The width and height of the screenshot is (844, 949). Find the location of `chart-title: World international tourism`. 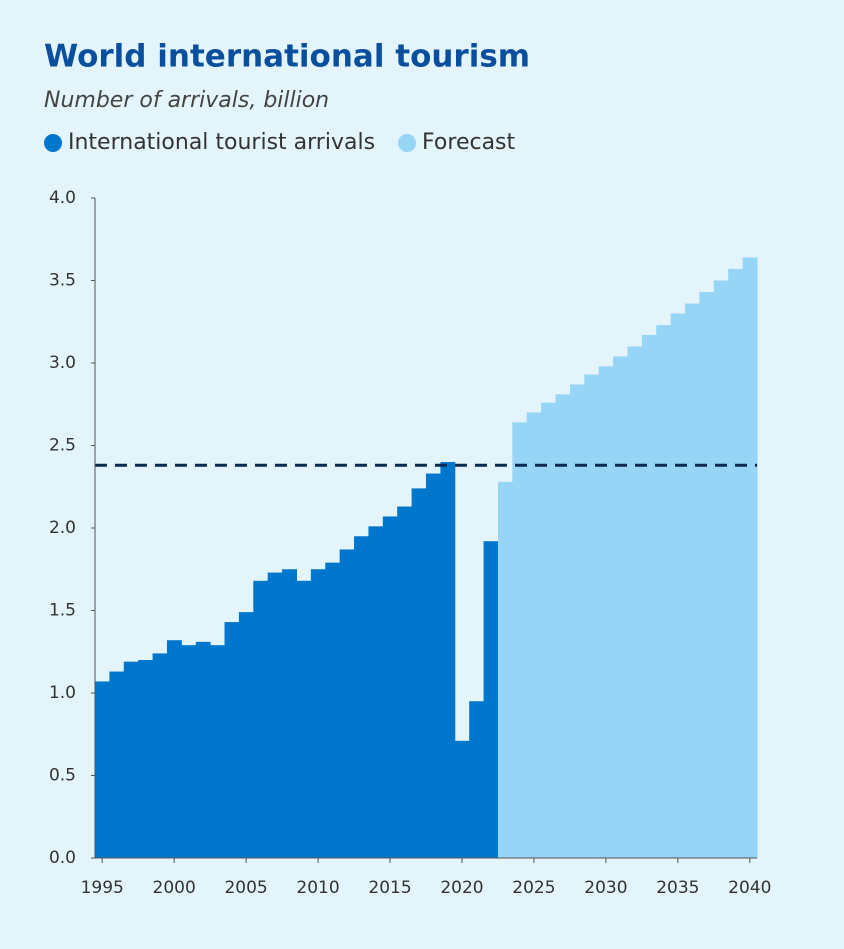

chart-title: World international tourism is located at coordinates (287, 57).